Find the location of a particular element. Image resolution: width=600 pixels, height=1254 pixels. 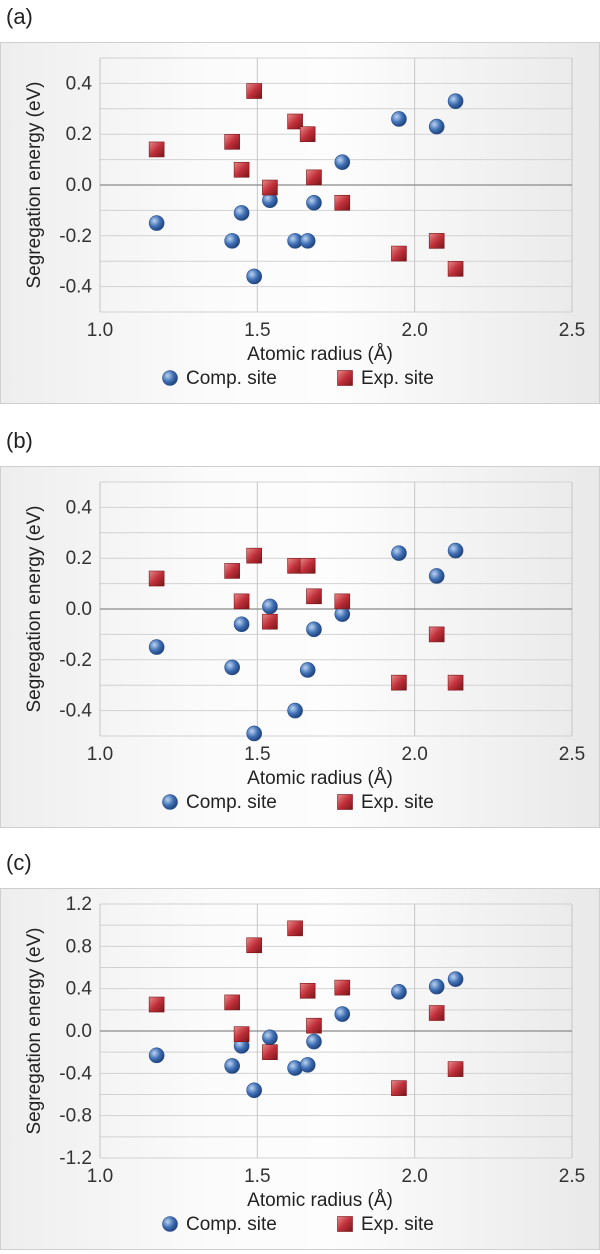

y-tick-label: 0.8 is located at coordinates (79, 946).